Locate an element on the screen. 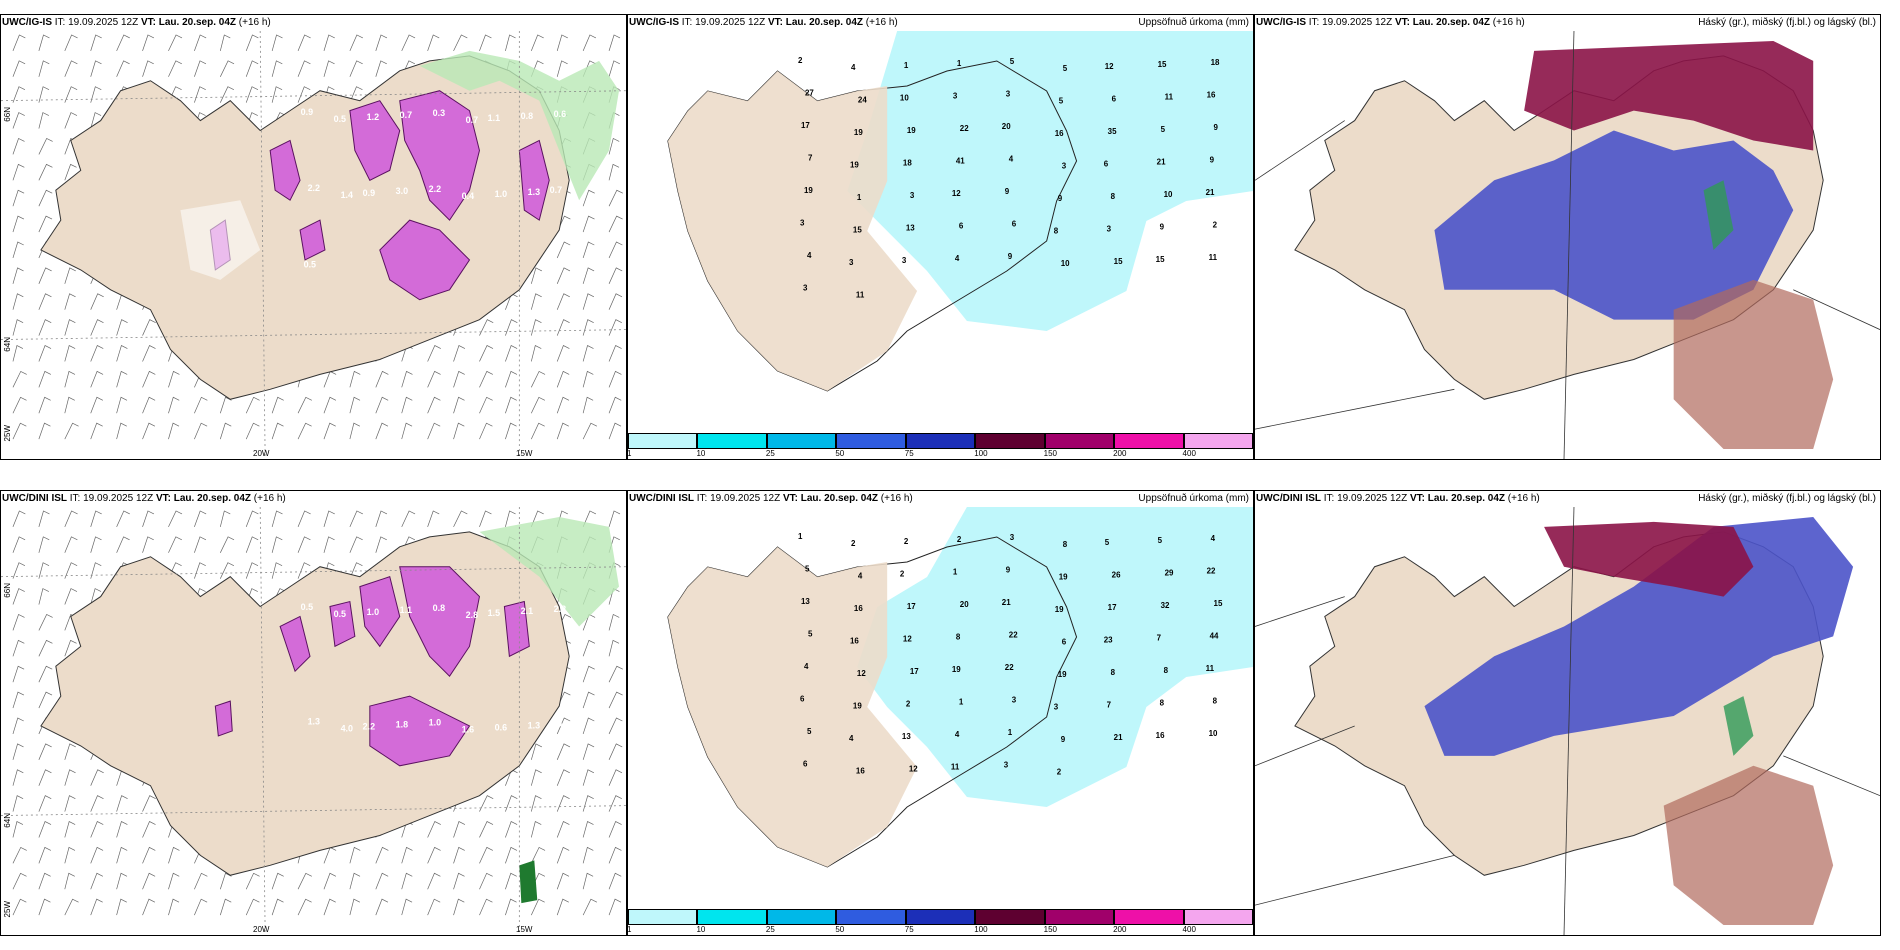 The image size is (1900, 950). precip-value-label: 1.3 is located at coordinates (534, 192).